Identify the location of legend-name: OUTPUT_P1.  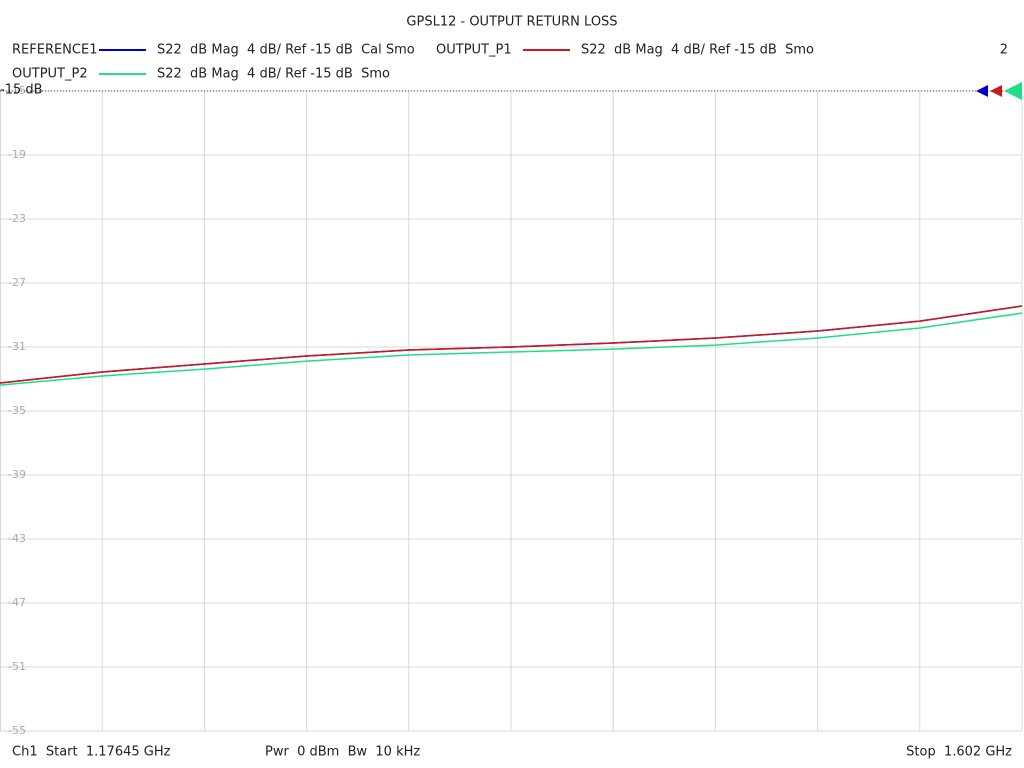
(474, 50).